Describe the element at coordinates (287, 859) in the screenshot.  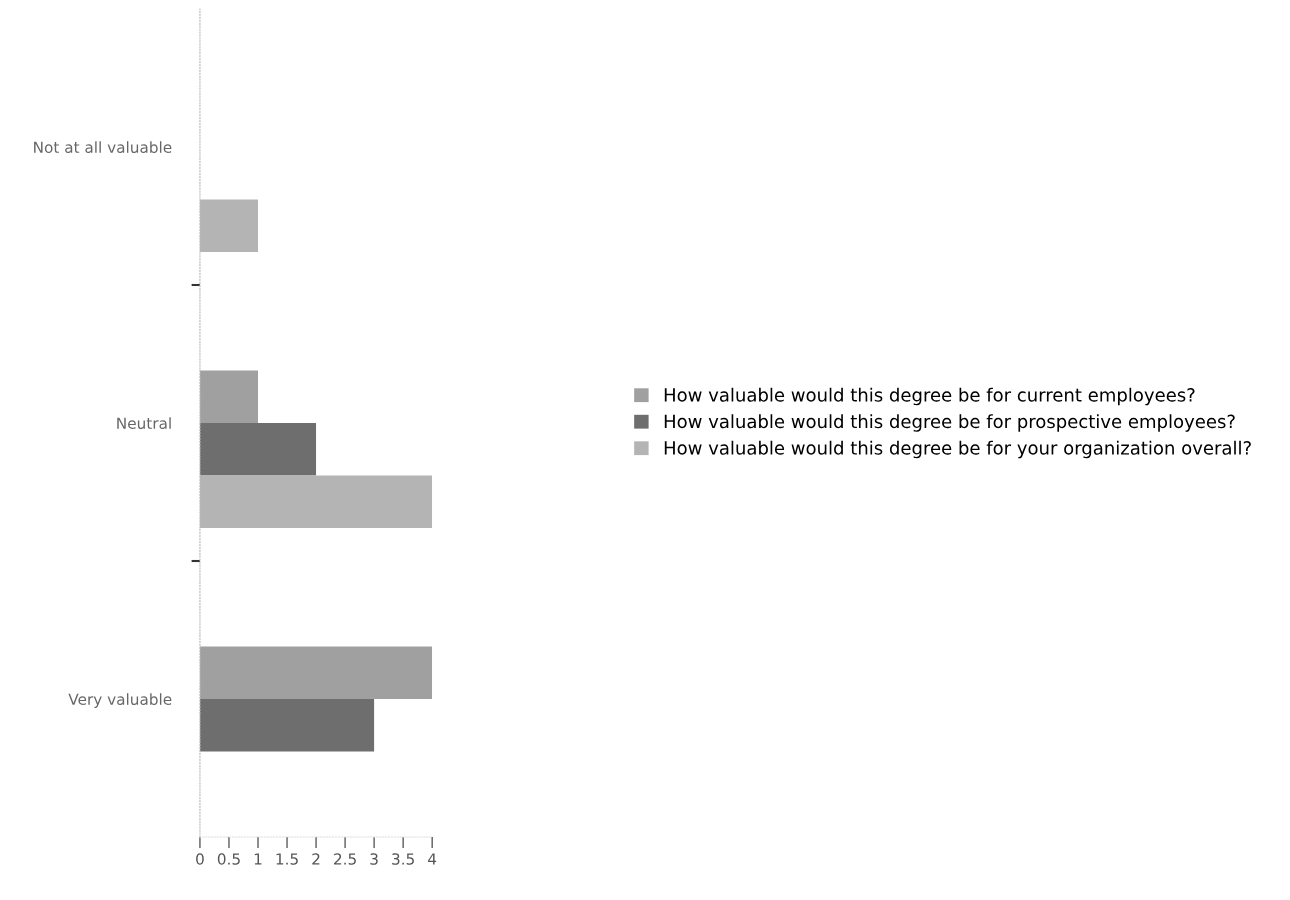
I see `x-tick-label: 1.5` at that location.